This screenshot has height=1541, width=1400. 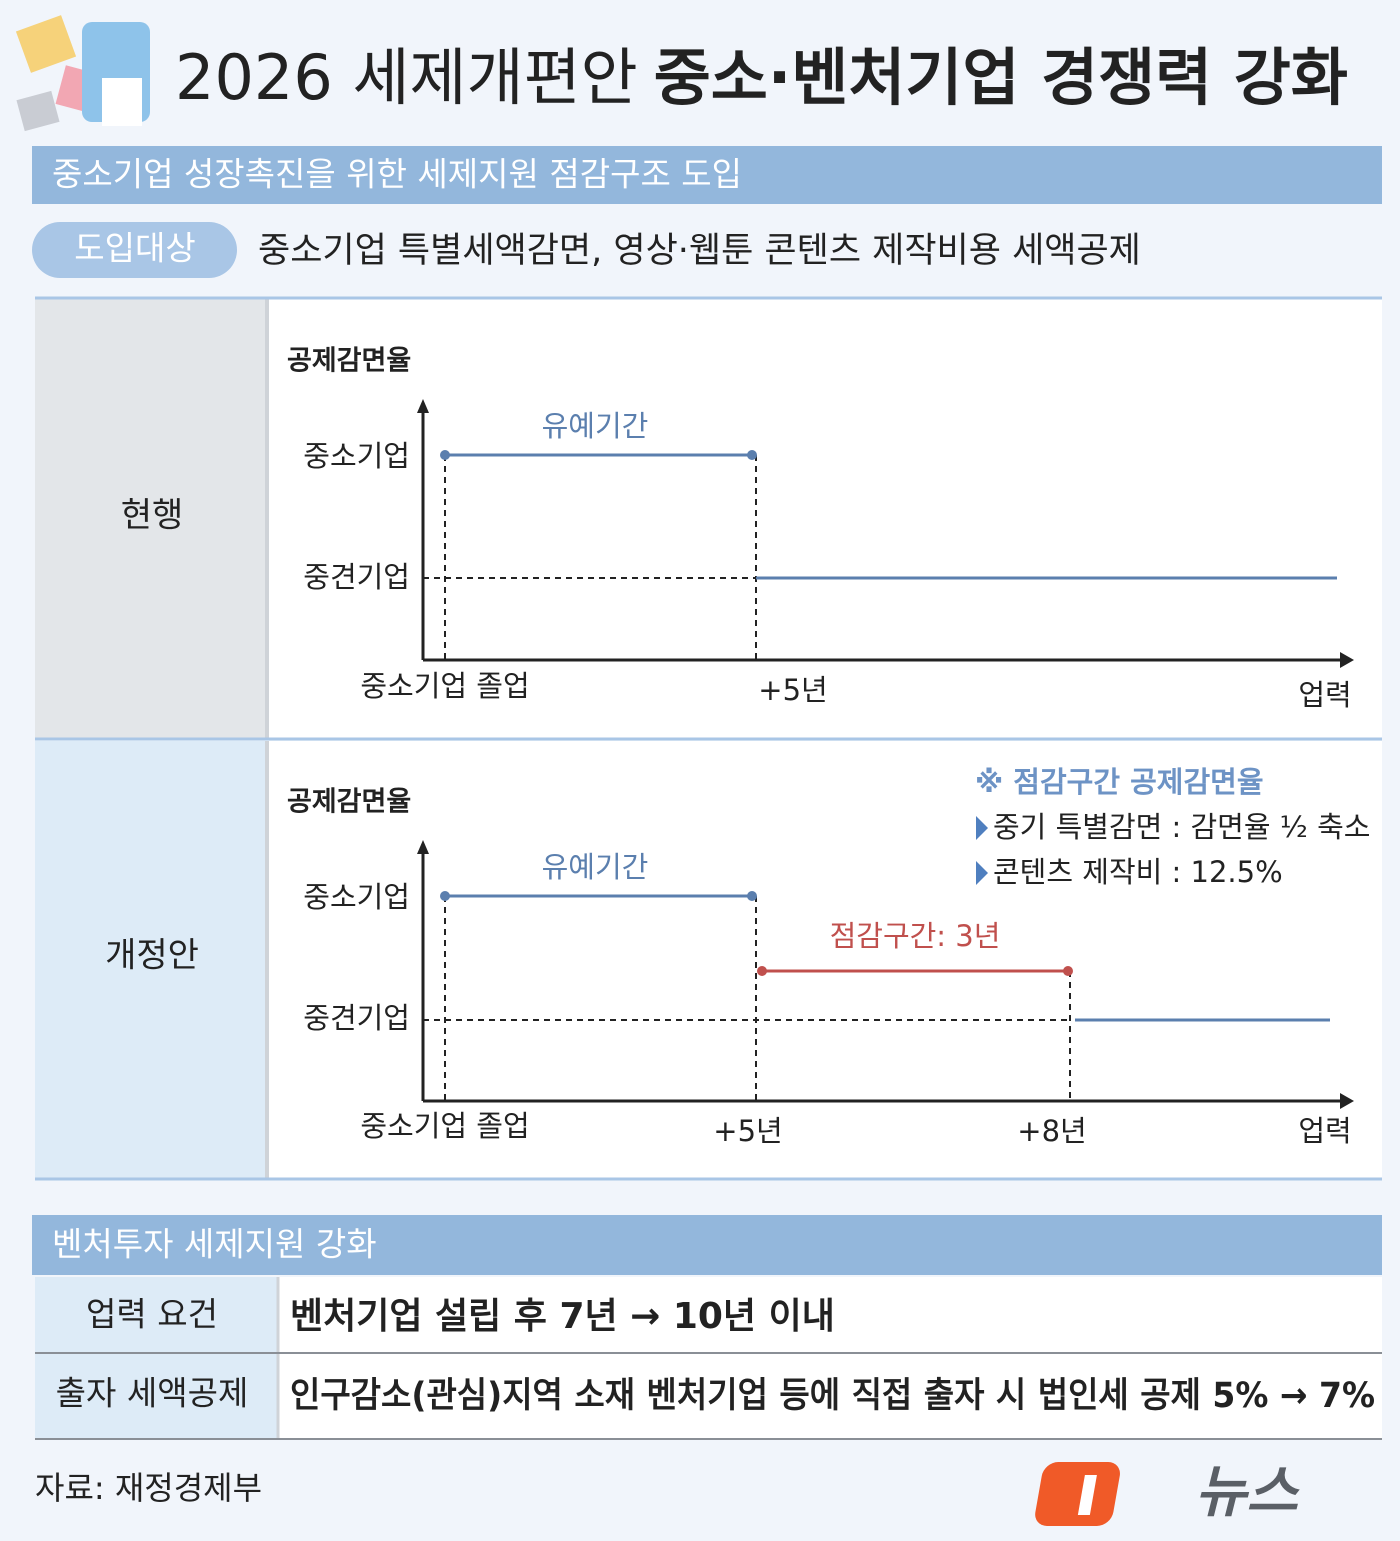 What do you see at coordinates (1087, 1495) in the screenshot?
I see `logo-mark-digit` at bounding box center [1087, 1495].